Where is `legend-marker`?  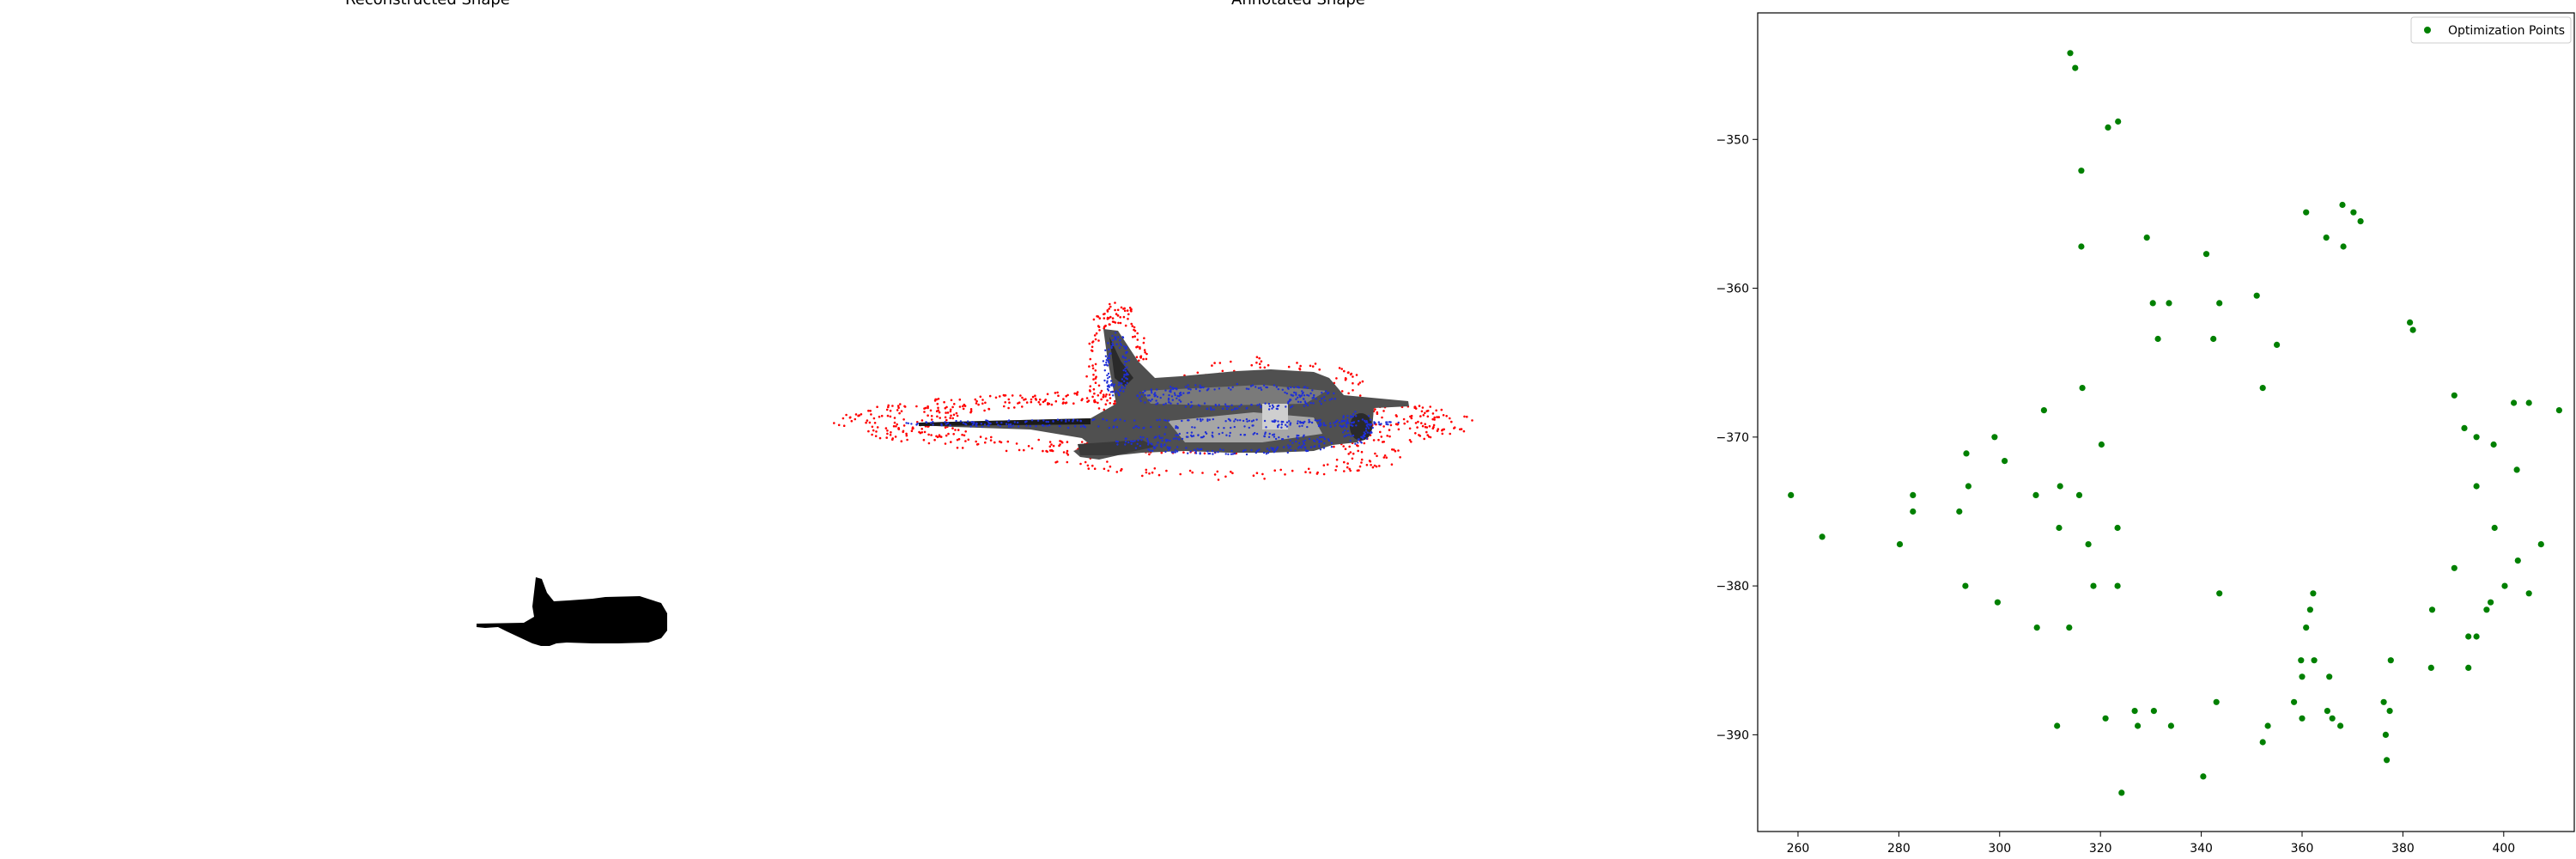 legend-marker is located at coordinates (2427, 30).